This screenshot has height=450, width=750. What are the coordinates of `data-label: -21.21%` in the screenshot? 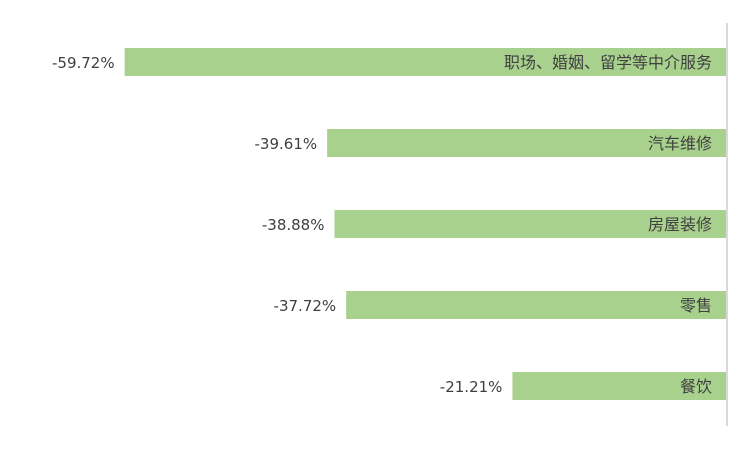 It's located at (471, 387).